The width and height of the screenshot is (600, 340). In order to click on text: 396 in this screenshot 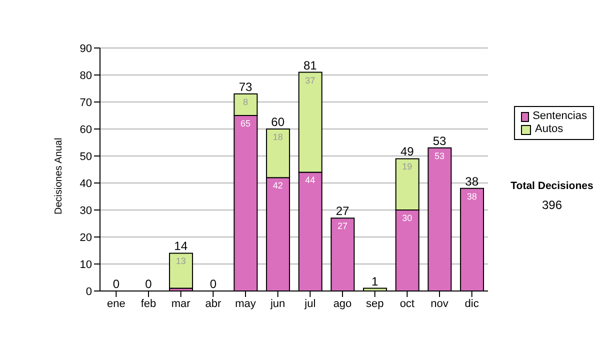, I will do `click(552, 205)`.